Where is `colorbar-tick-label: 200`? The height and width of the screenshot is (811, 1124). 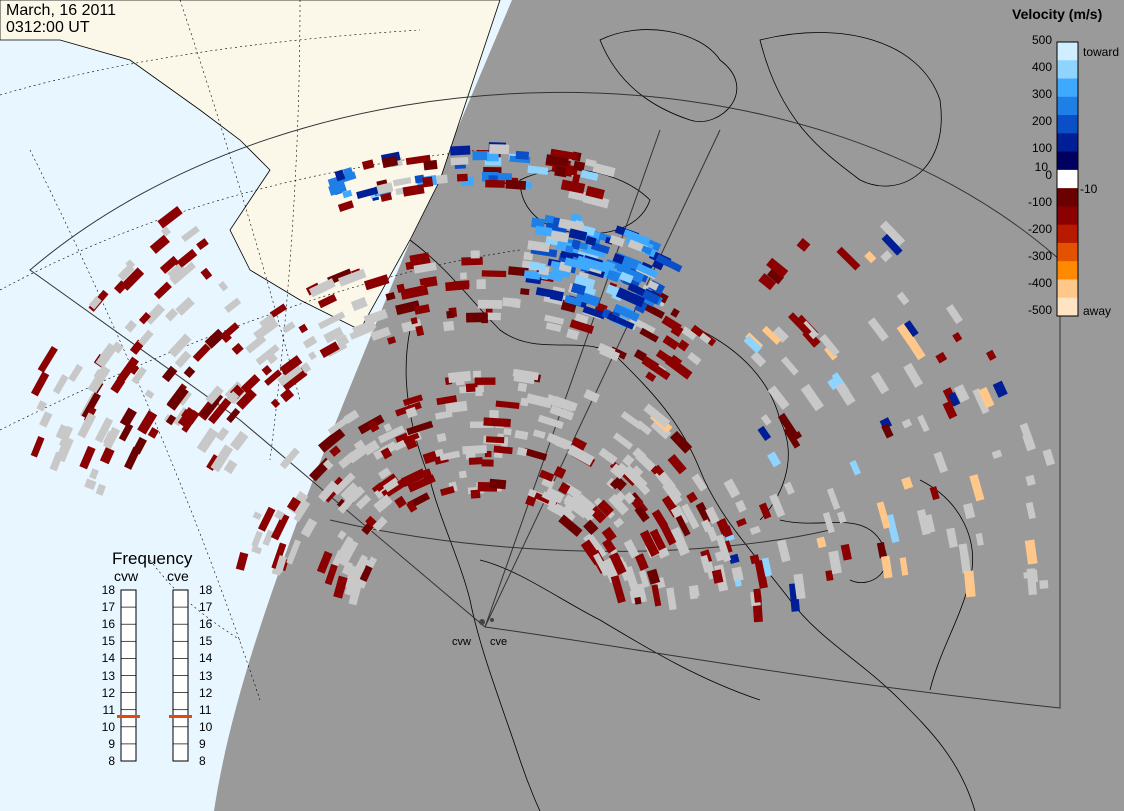
colorbar-tick-label: 200 is located at coordinates (1041, 121).